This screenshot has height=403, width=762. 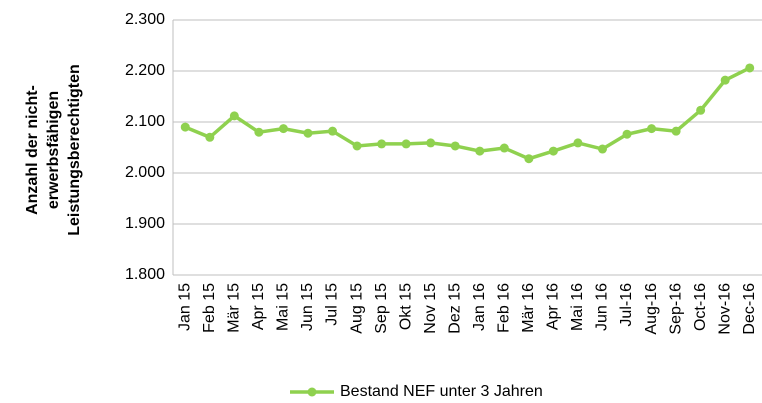 I want to click on x-tick-label: Sep 15, so click(x=381, y=308).